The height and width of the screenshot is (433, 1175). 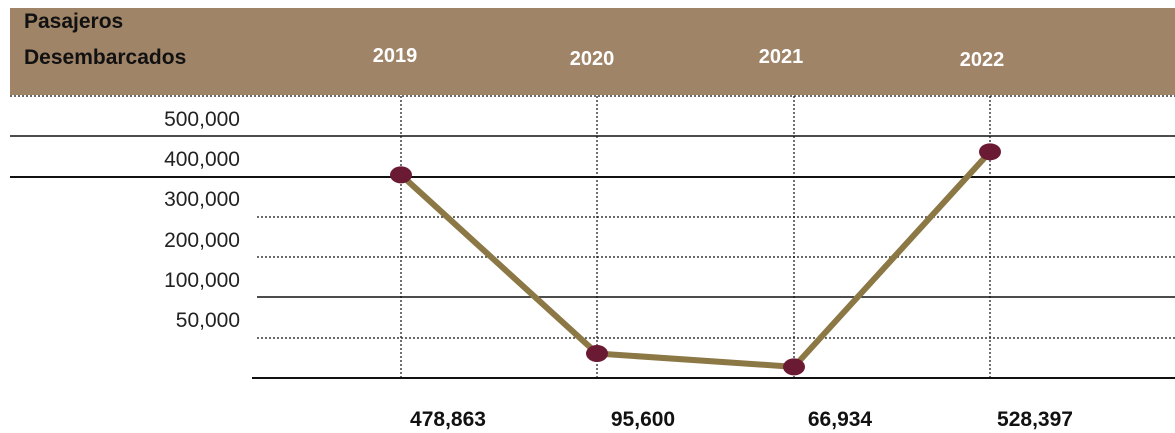 I want to click on data-point-2021, so click(x=794, y=367).